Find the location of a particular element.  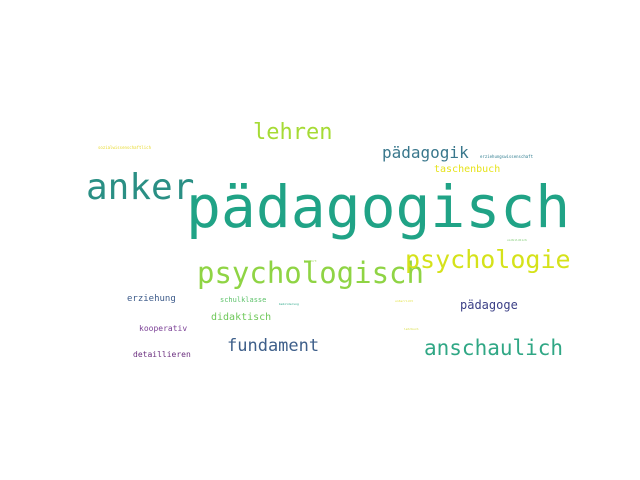

word-paedagogisch: pädagogisch is located at coordinates (378, 207).